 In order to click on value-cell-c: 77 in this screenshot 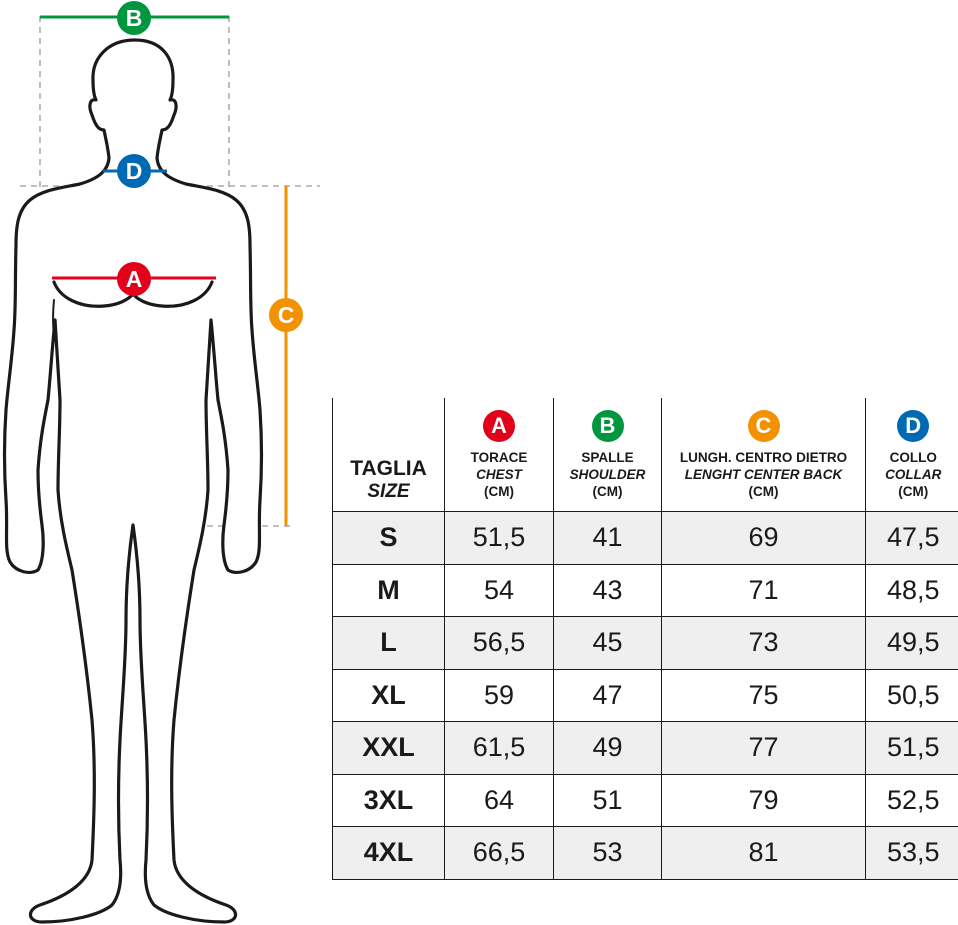, I will do `click(763, 748)`.